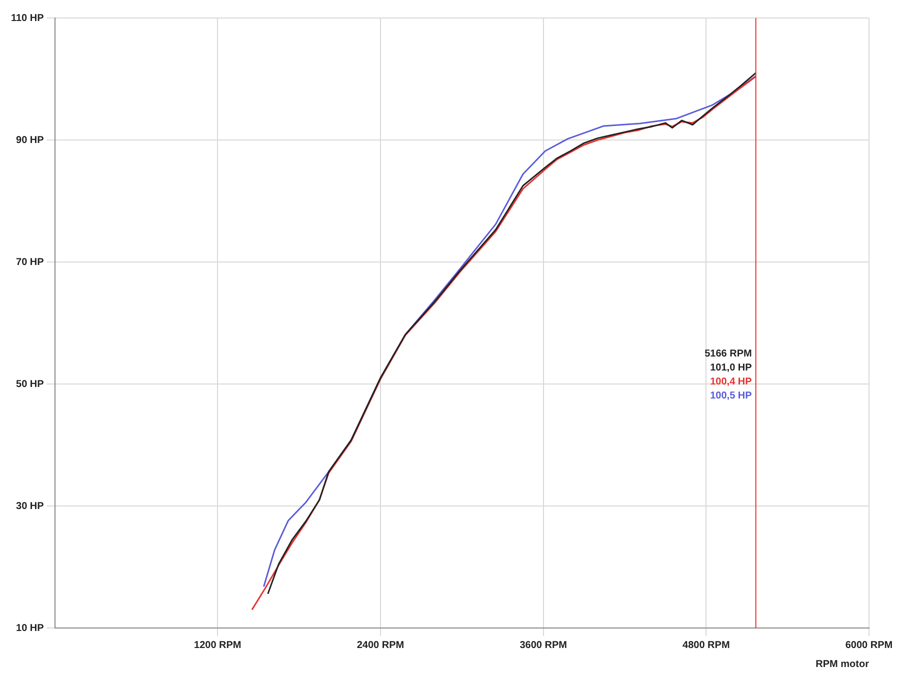  Describe the element at coordinates (27, 18) in the screenshot. I see `y-tick-label: 110 HP` at that location.